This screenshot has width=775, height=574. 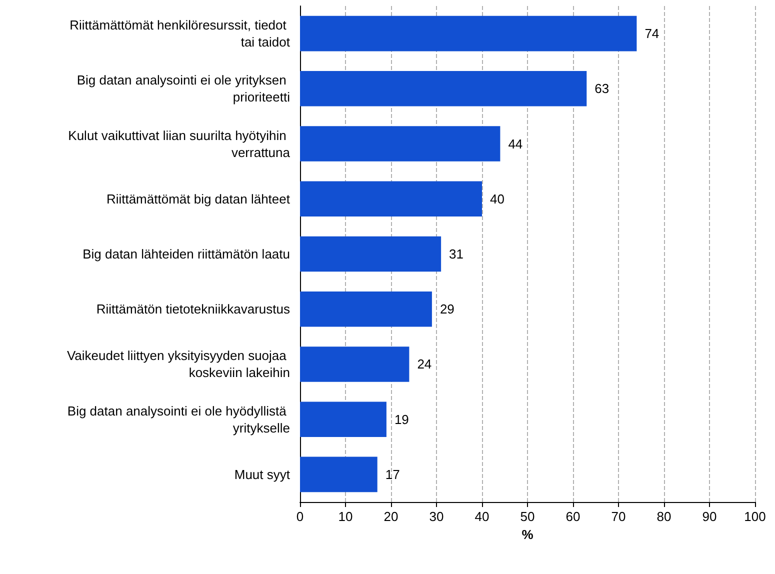 What do you see at coordinates (178, 419) in the screenshot?
I see `y-tick-label: Big datan analysointi ei ole hyödyllistä yritykselle` at bounding box center [178, 419].